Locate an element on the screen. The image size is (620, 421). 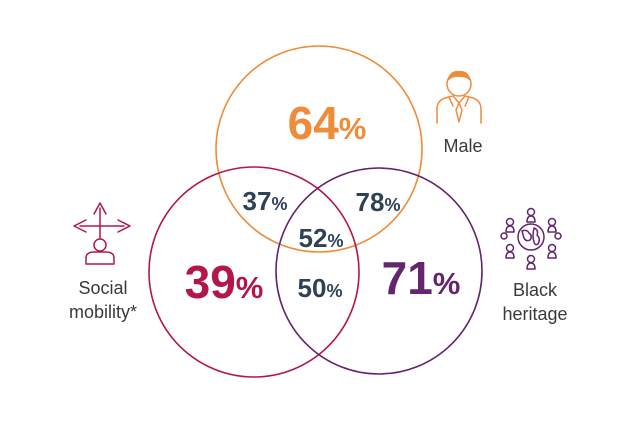
black-heritage-label-line1: Black is located at coordinates (535, 290).